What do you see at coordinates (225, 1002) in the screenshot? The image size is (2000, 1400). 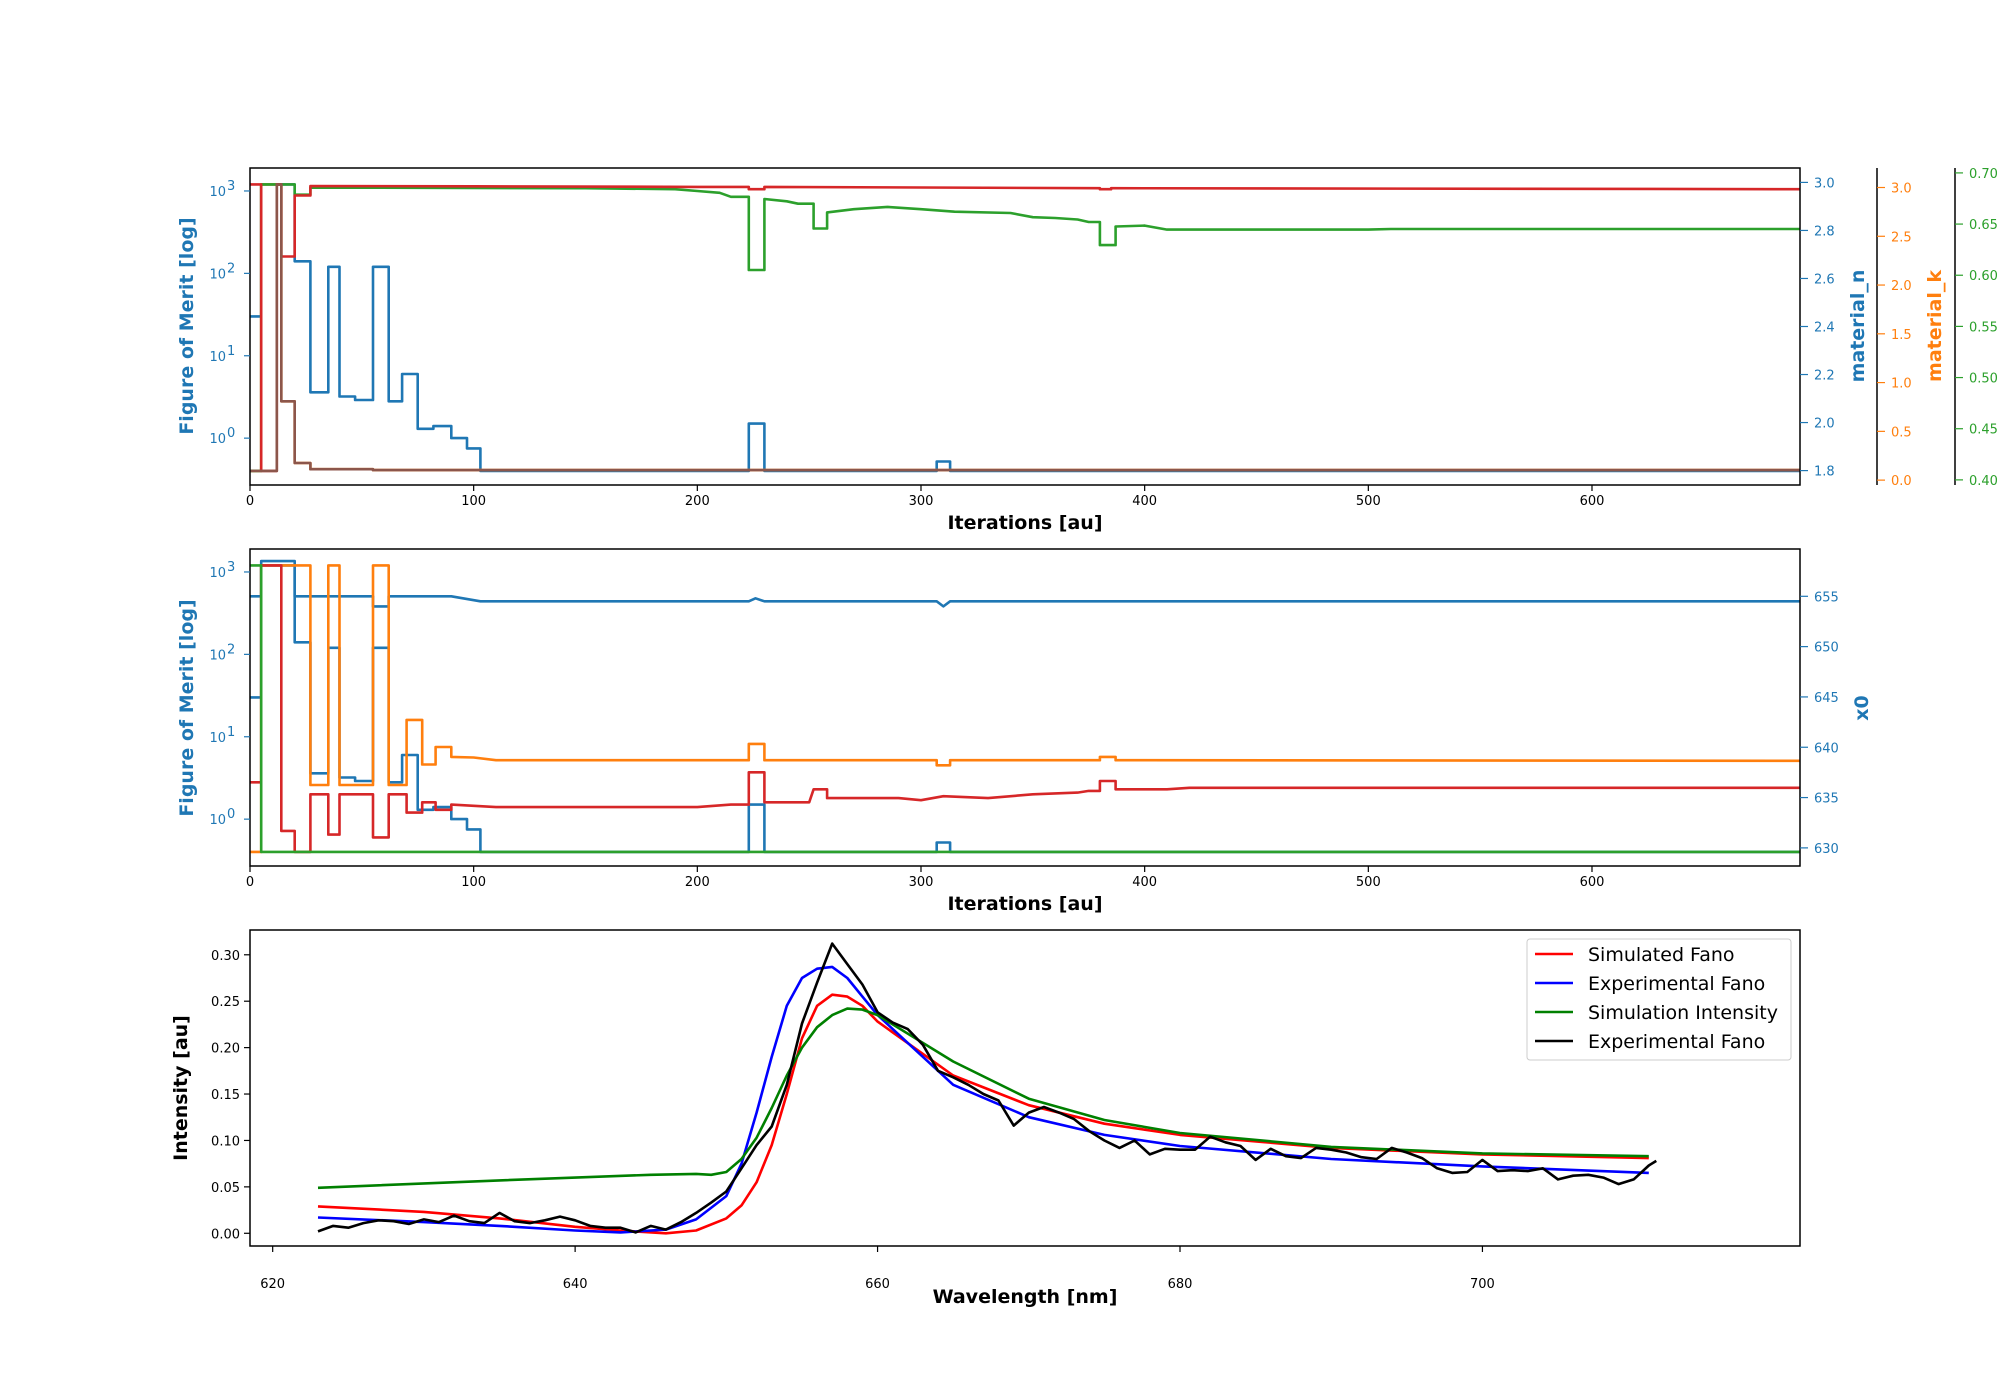 I see `y-tick-label: 0.25` at bounding box center [225, 1002].